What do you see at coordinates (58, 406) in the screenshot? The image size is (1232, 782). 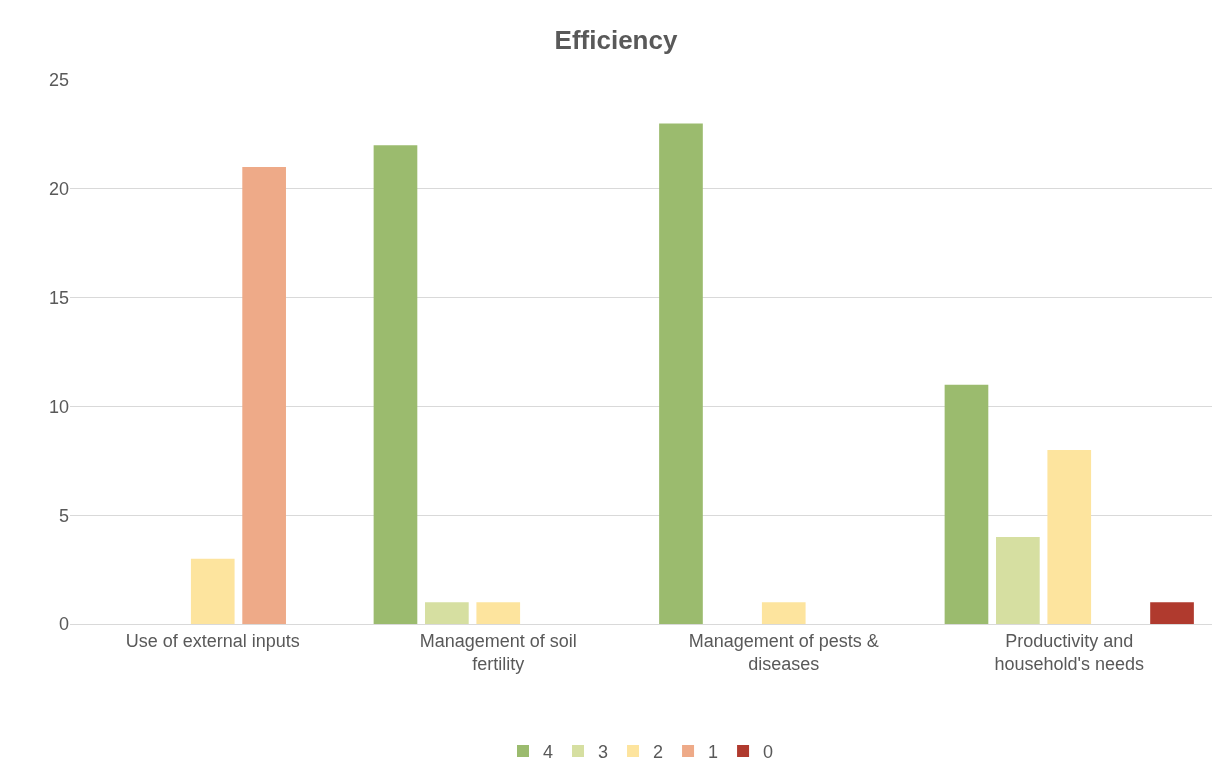 I see `y-tick-label: 10` at bounding box center [58, 406].